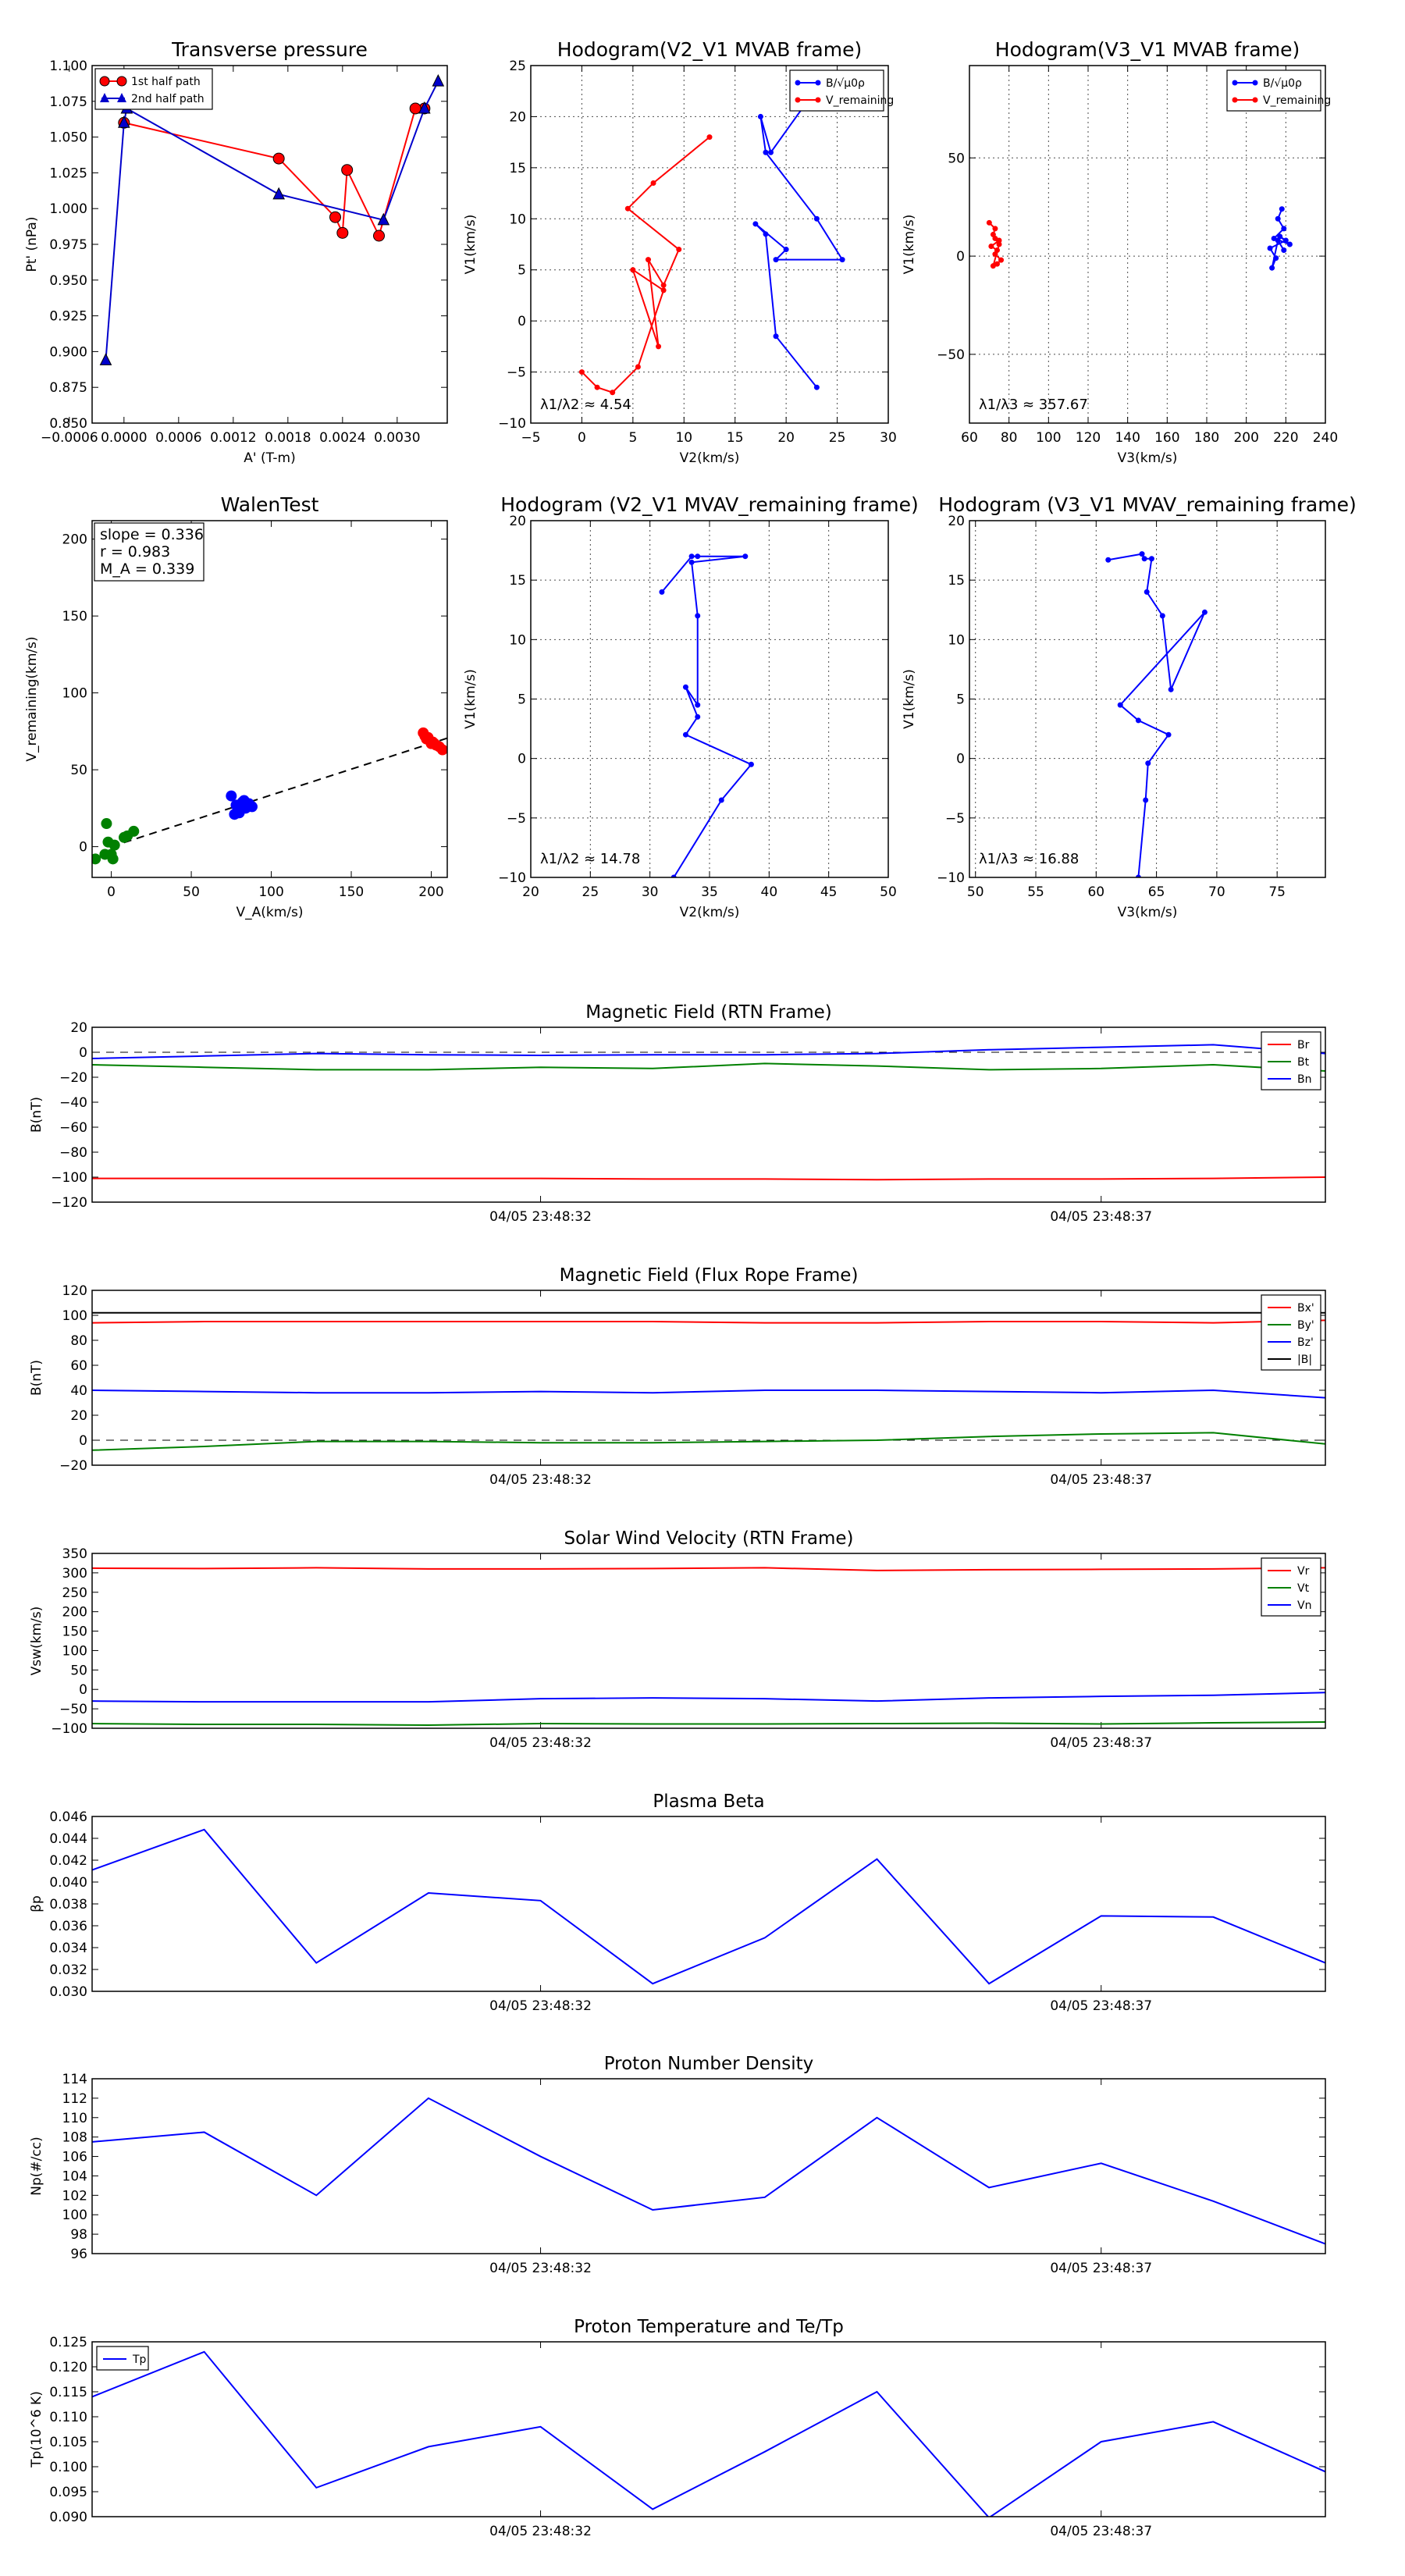  Describe the element at coordinates (1325, 438) in the screenshot. I see `x-tick-label: 240` at that location.